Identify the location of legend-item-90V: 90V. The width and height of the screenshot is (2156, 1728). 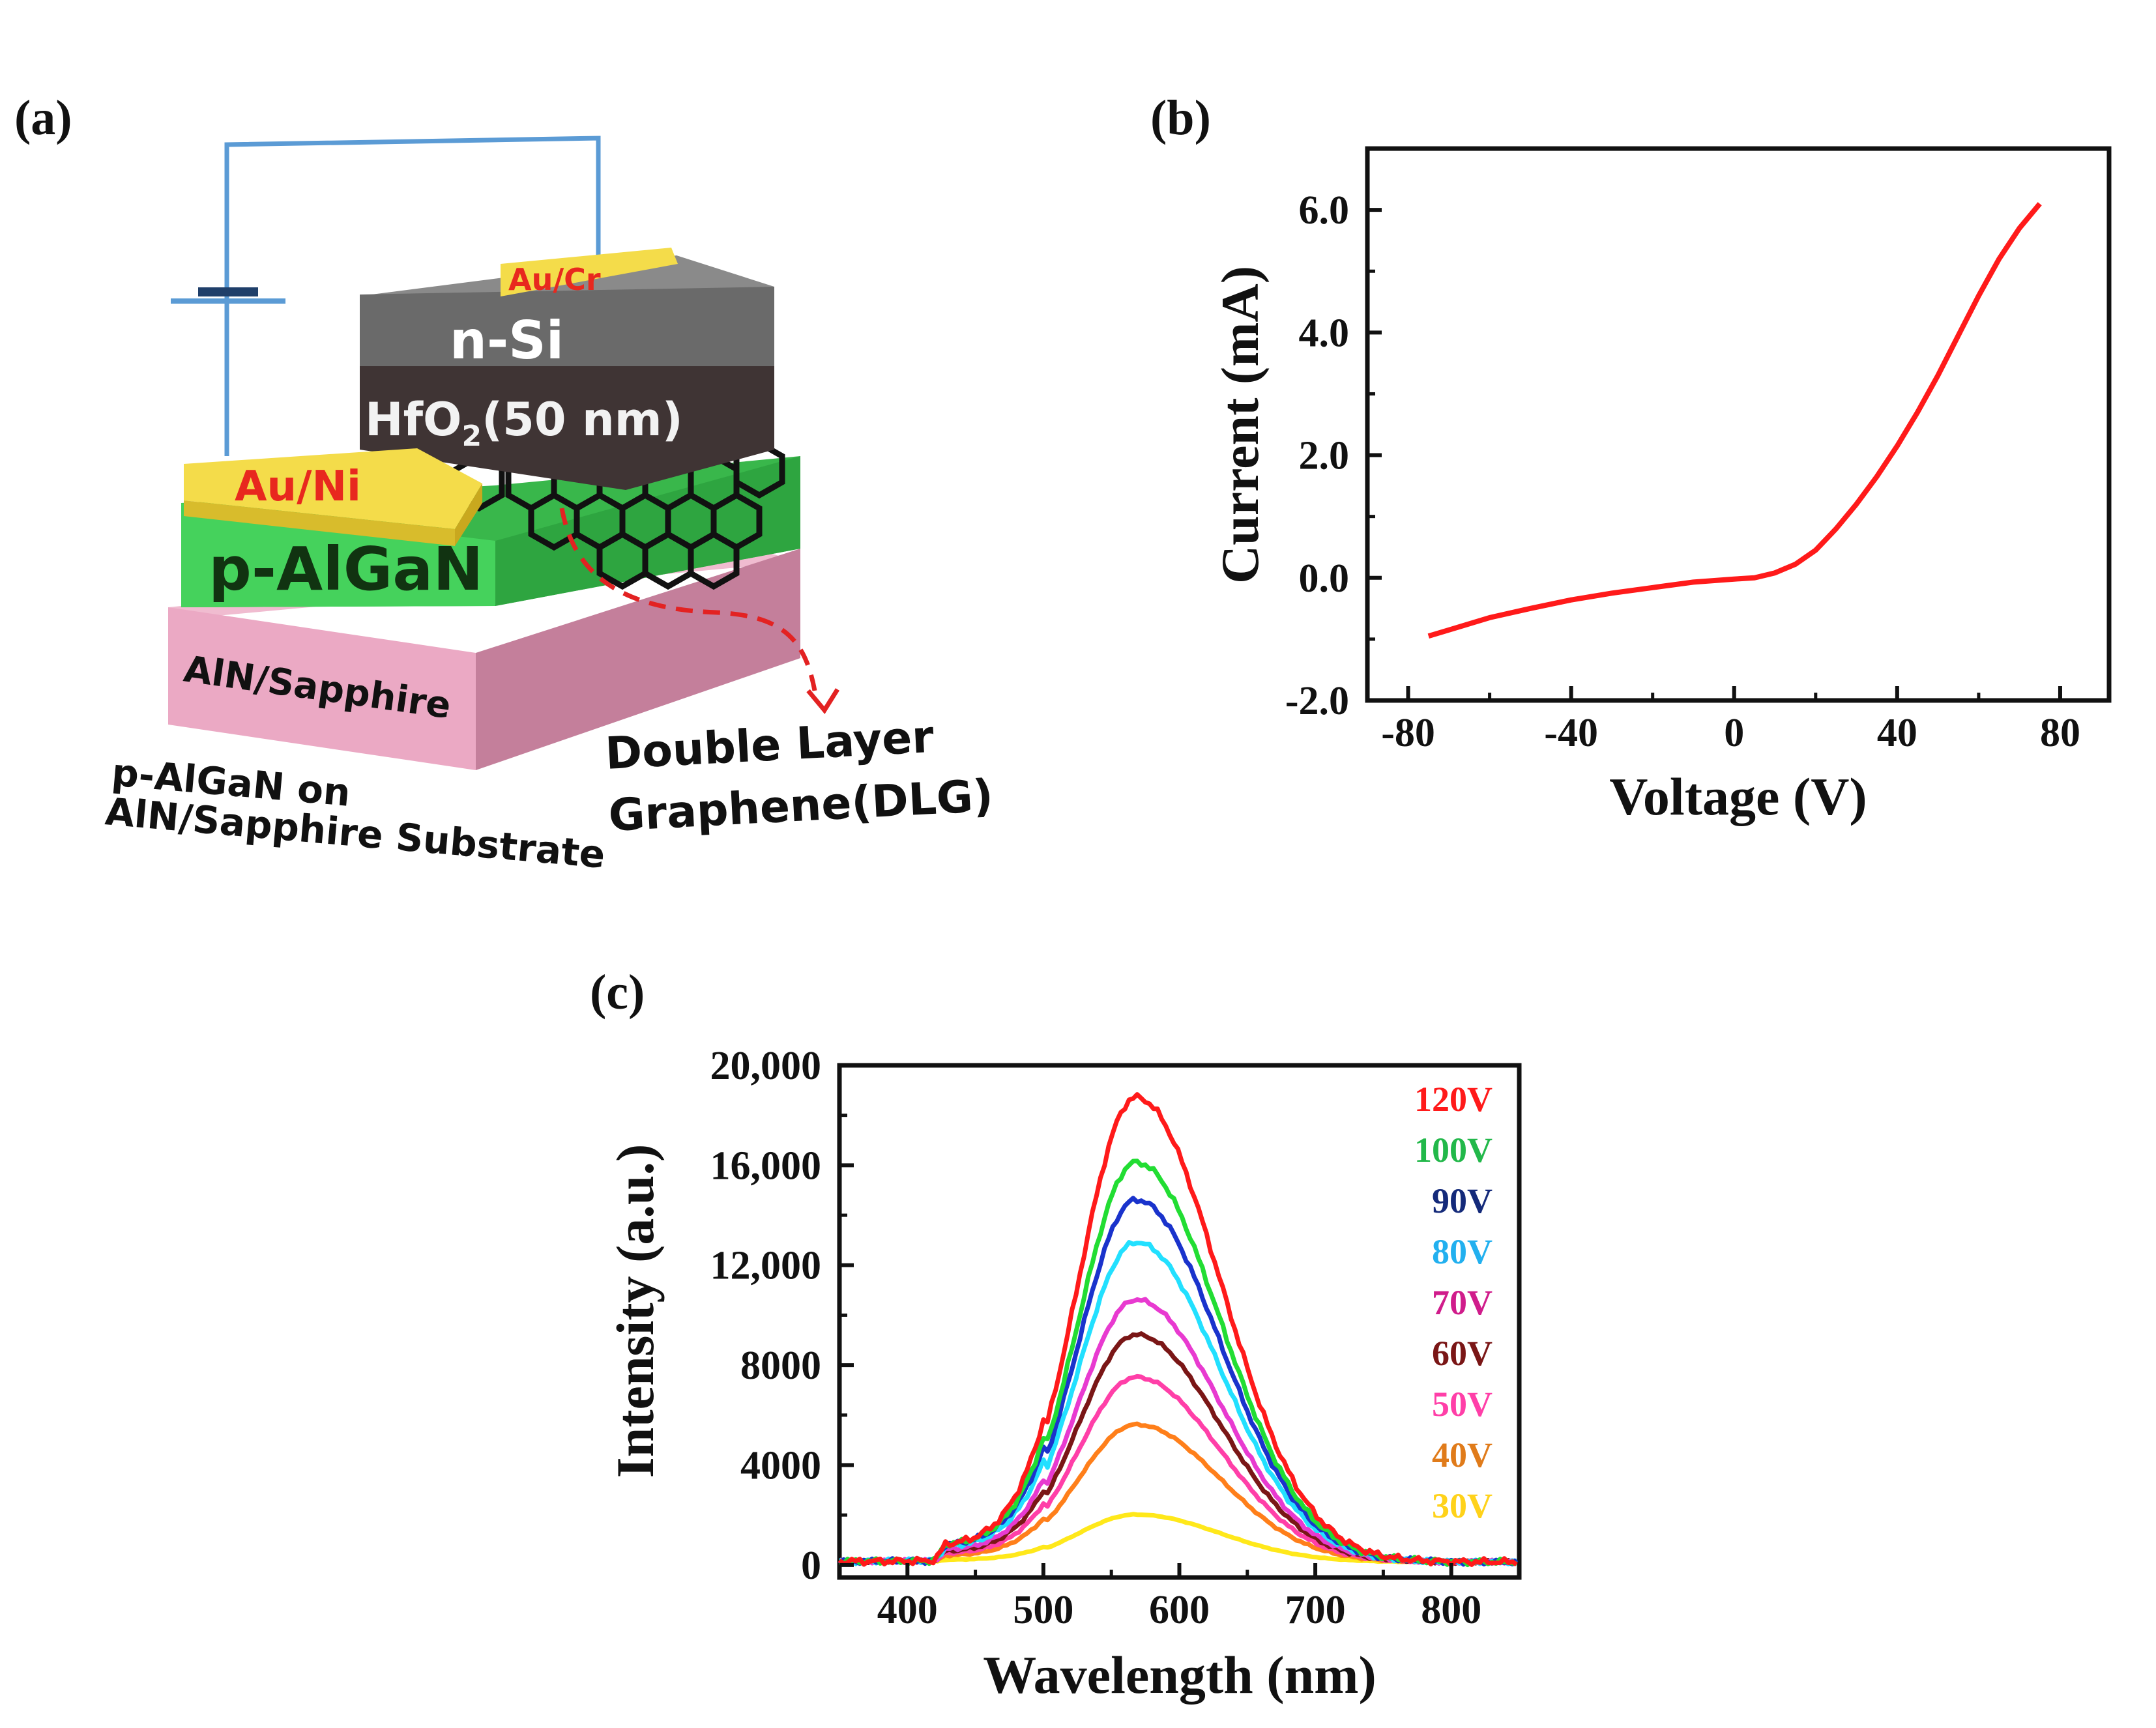
(1462, 1200).